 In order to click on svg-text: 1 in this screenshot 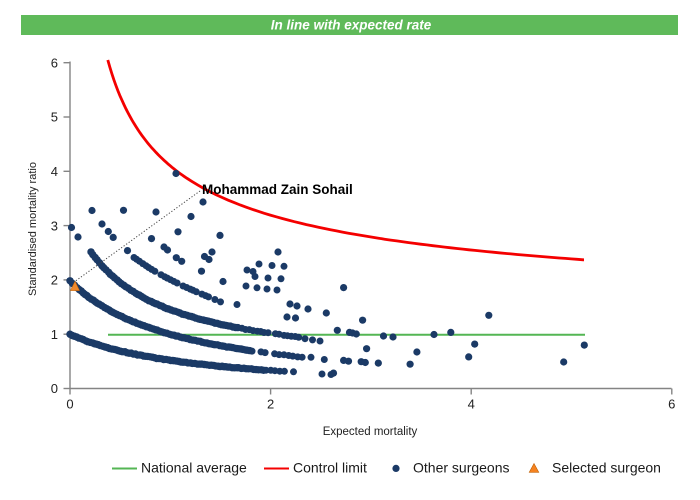, I will do `click(54, 334)`.